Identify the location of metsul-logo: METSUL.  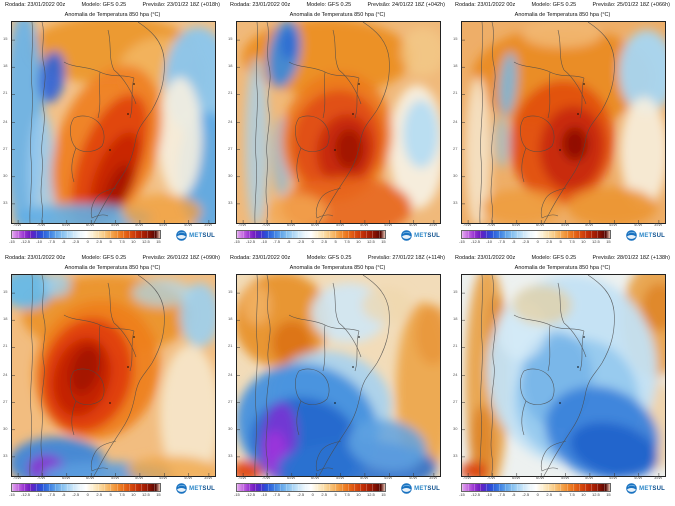
(645, 488).